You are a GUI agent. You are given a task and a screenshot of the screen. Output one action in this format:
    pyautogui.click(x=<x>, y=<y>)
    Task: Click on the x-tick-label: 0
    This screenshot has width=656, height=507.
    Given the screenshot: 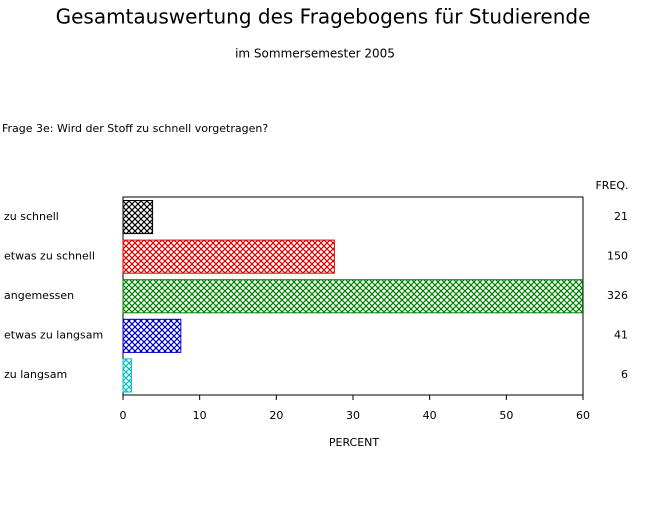 What is the action you would take?
    pyautogui.click(x=123, y=415)
    